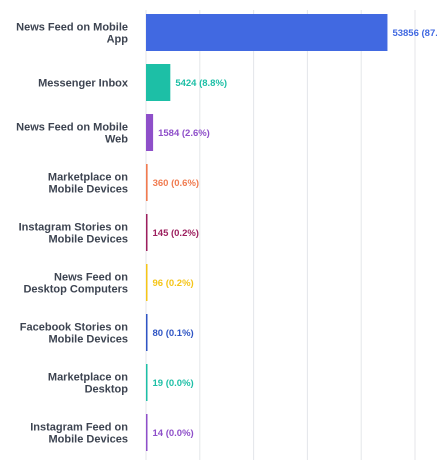  What do you see at coordinates (184, 133) in the screenshot?
I see `value-label: 1584 (2.6%)` at bounding box center [184, 133].